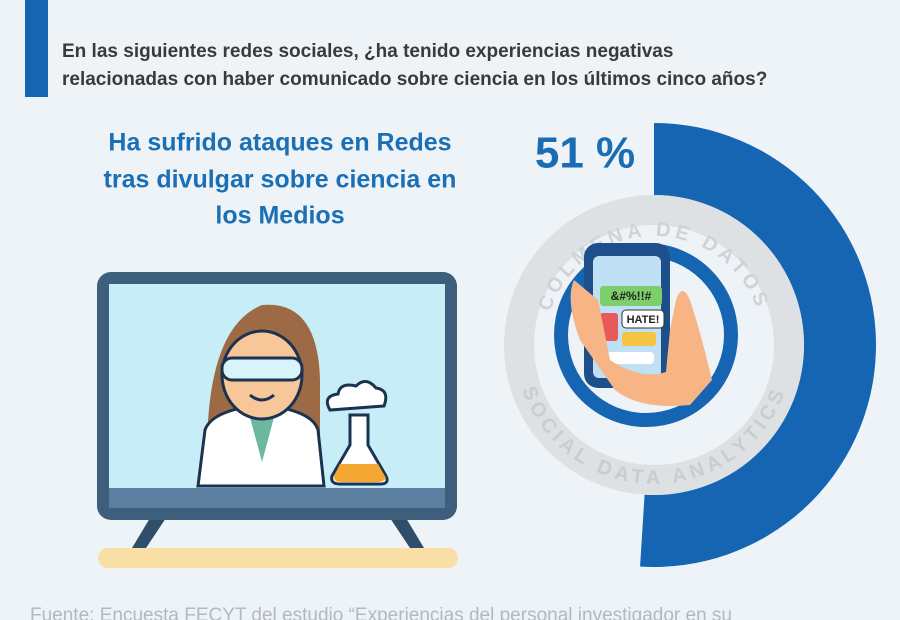 The height and width of the screenshot is (620, 900). Describe the element at coordinates (36, 48) in the screenshot. I see `accent-bar` at that location.